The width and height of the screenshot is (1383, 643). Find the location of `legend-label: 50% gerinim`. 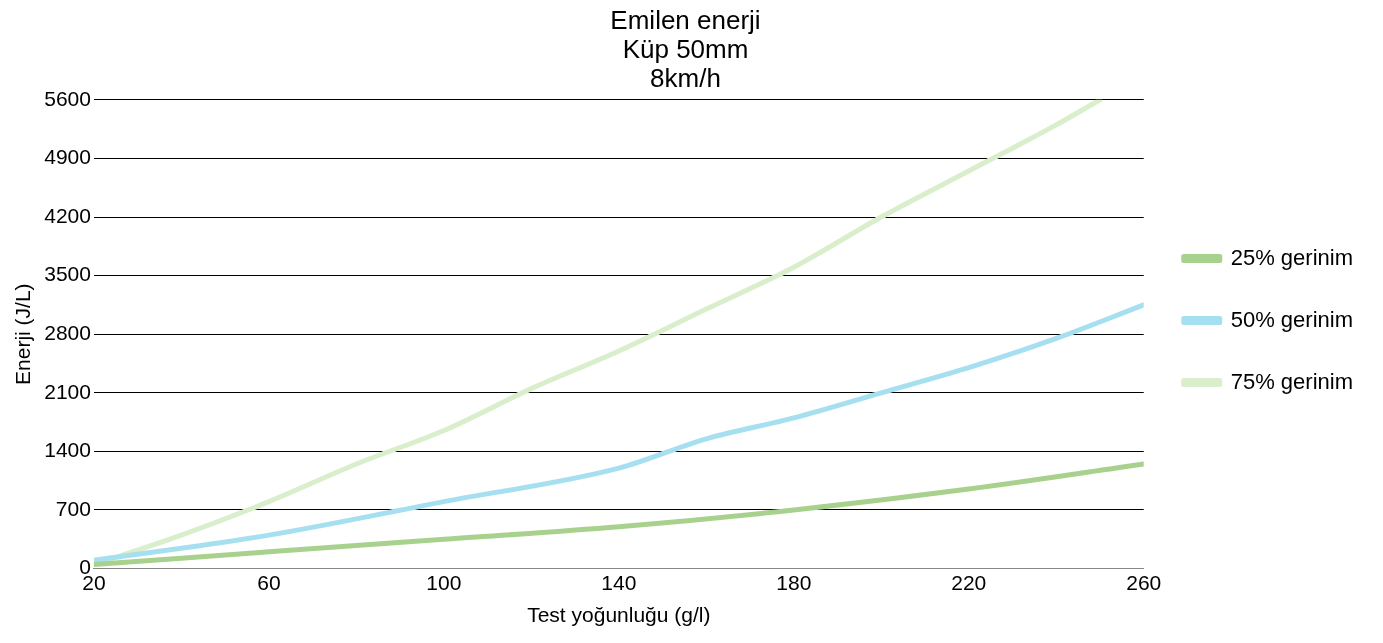

legend-label: 50% gerinim is located at coordinates (1291, 319).